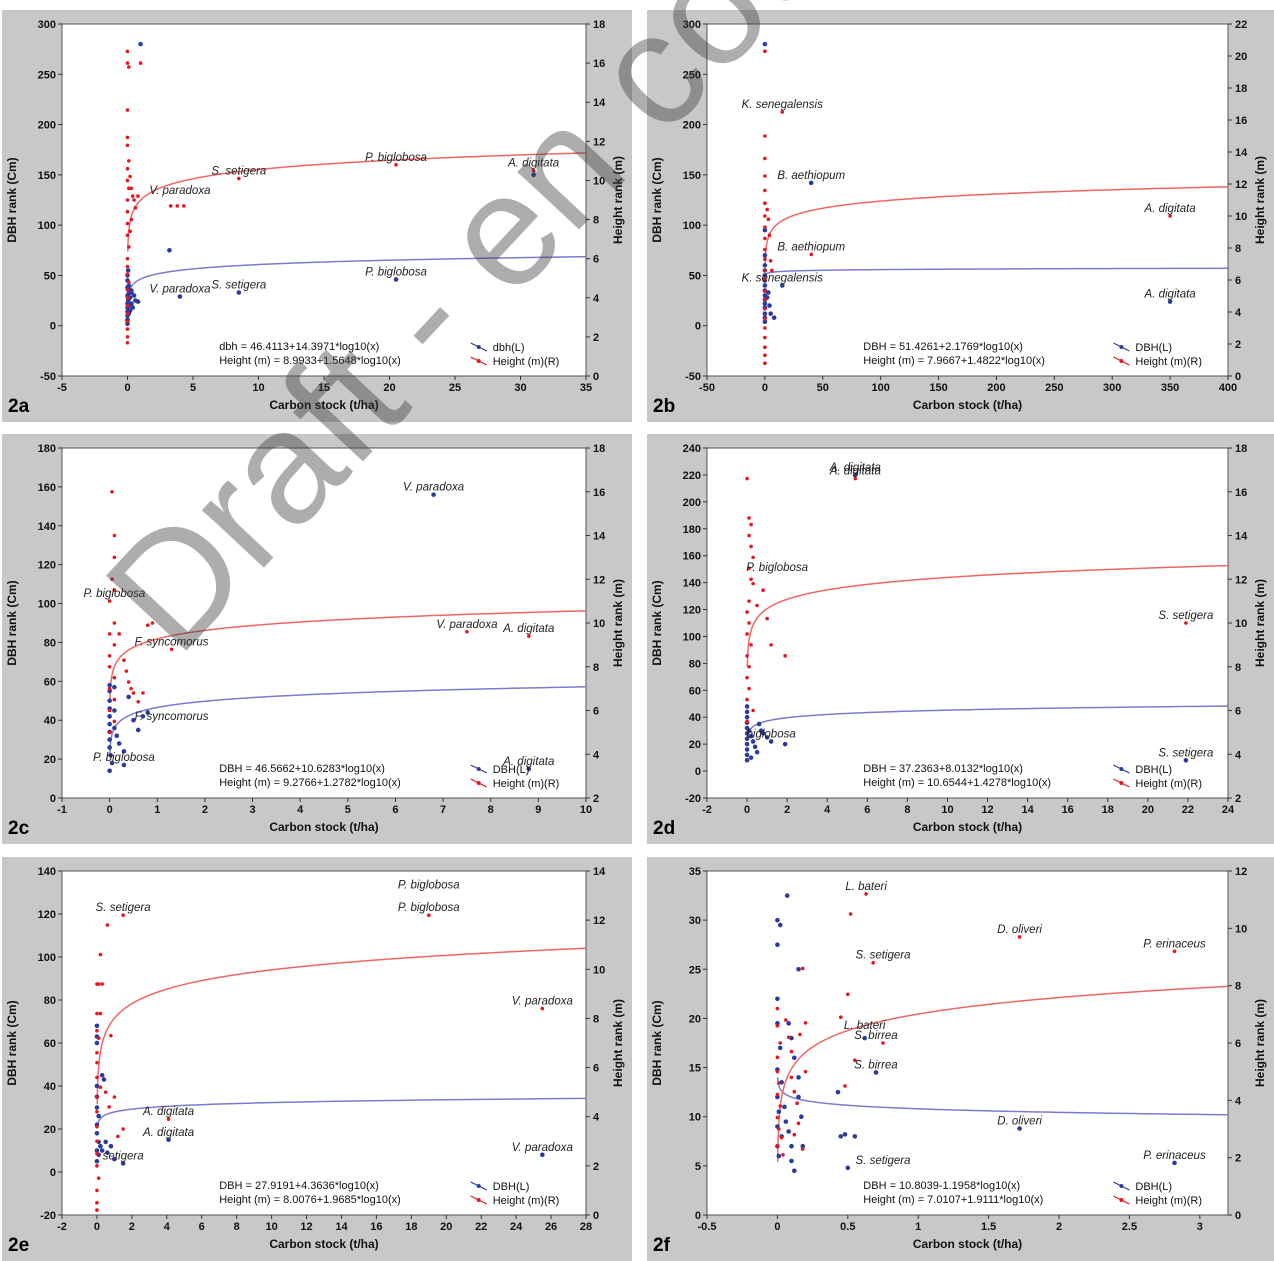 This screenshot has height=1261, width=1274. Describe the element at coordinates (1241, 25) in the screenshot. I see `y2-tick-label: 22` at that location.